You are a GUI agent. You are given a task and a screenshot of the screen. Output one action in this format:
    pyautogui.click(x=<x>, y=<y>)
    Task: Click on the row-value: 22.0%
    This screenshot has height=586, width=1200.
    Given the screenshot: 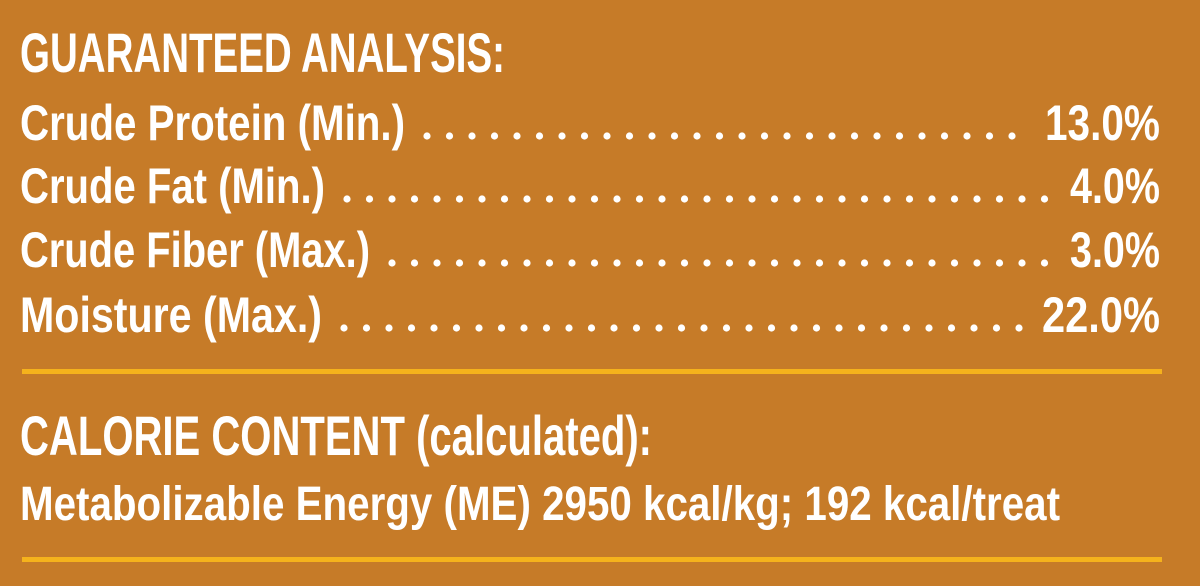 What is the action you would take?
    pyautogui.click(x=1101, y=315)
    